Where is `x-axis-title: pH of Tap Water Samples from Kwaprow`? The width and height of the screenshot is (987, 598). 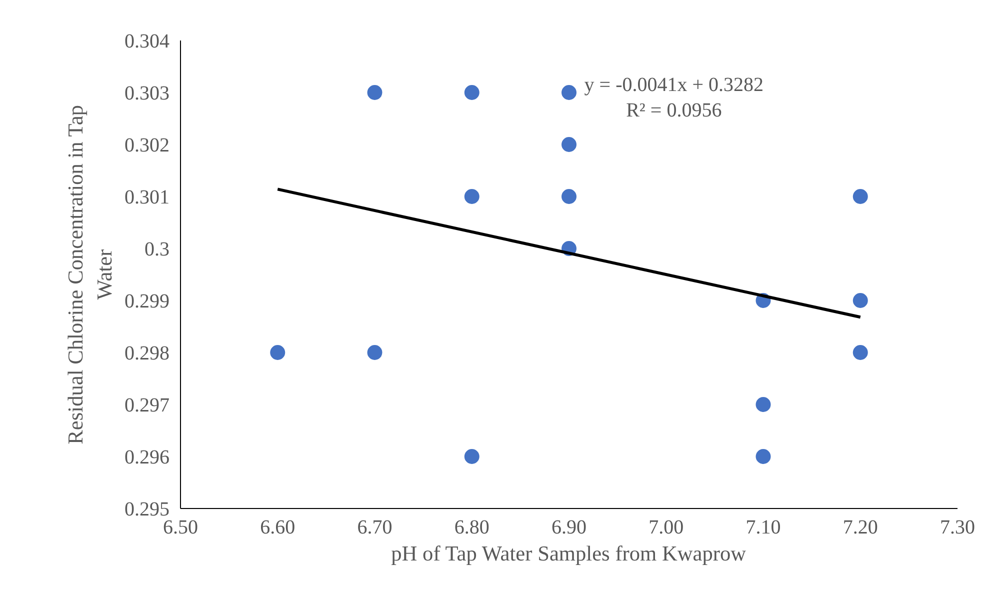 x-axis-title: pH of Tap Water Samples from Kwaprow is located at coordinates (569, 554).